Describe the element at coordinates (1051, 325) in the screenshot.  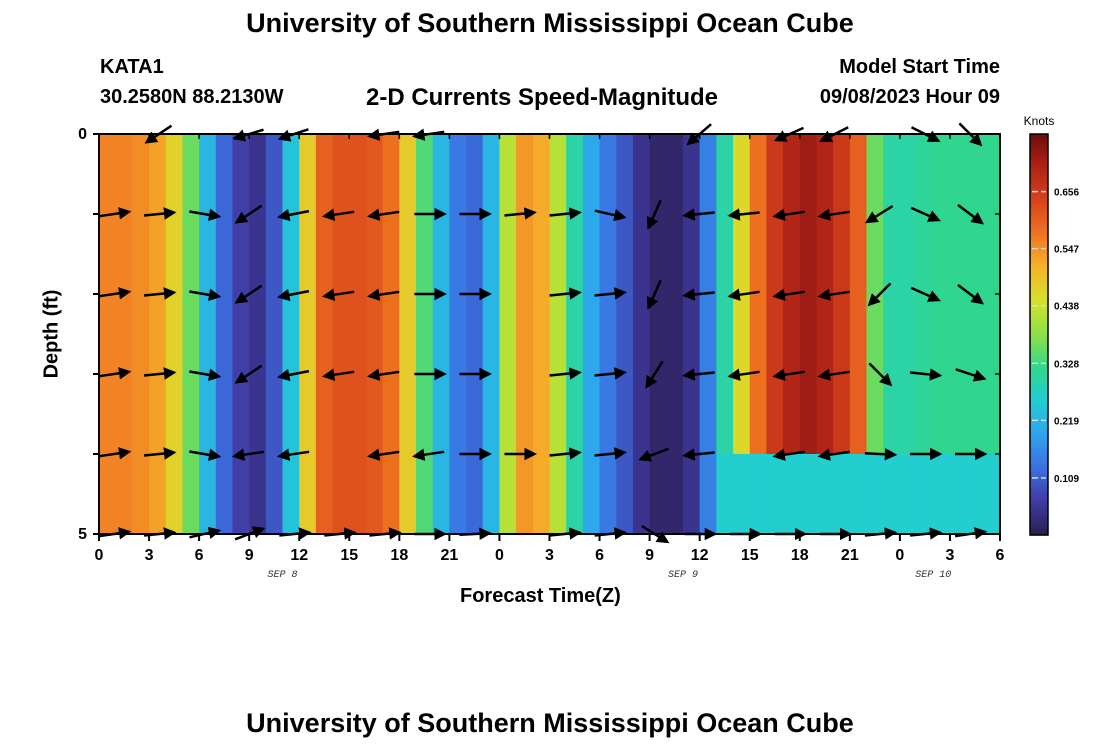
I see `colorbar: Knots 0.109 0.219 0.328 0.438 0.547 0.656` at that location.